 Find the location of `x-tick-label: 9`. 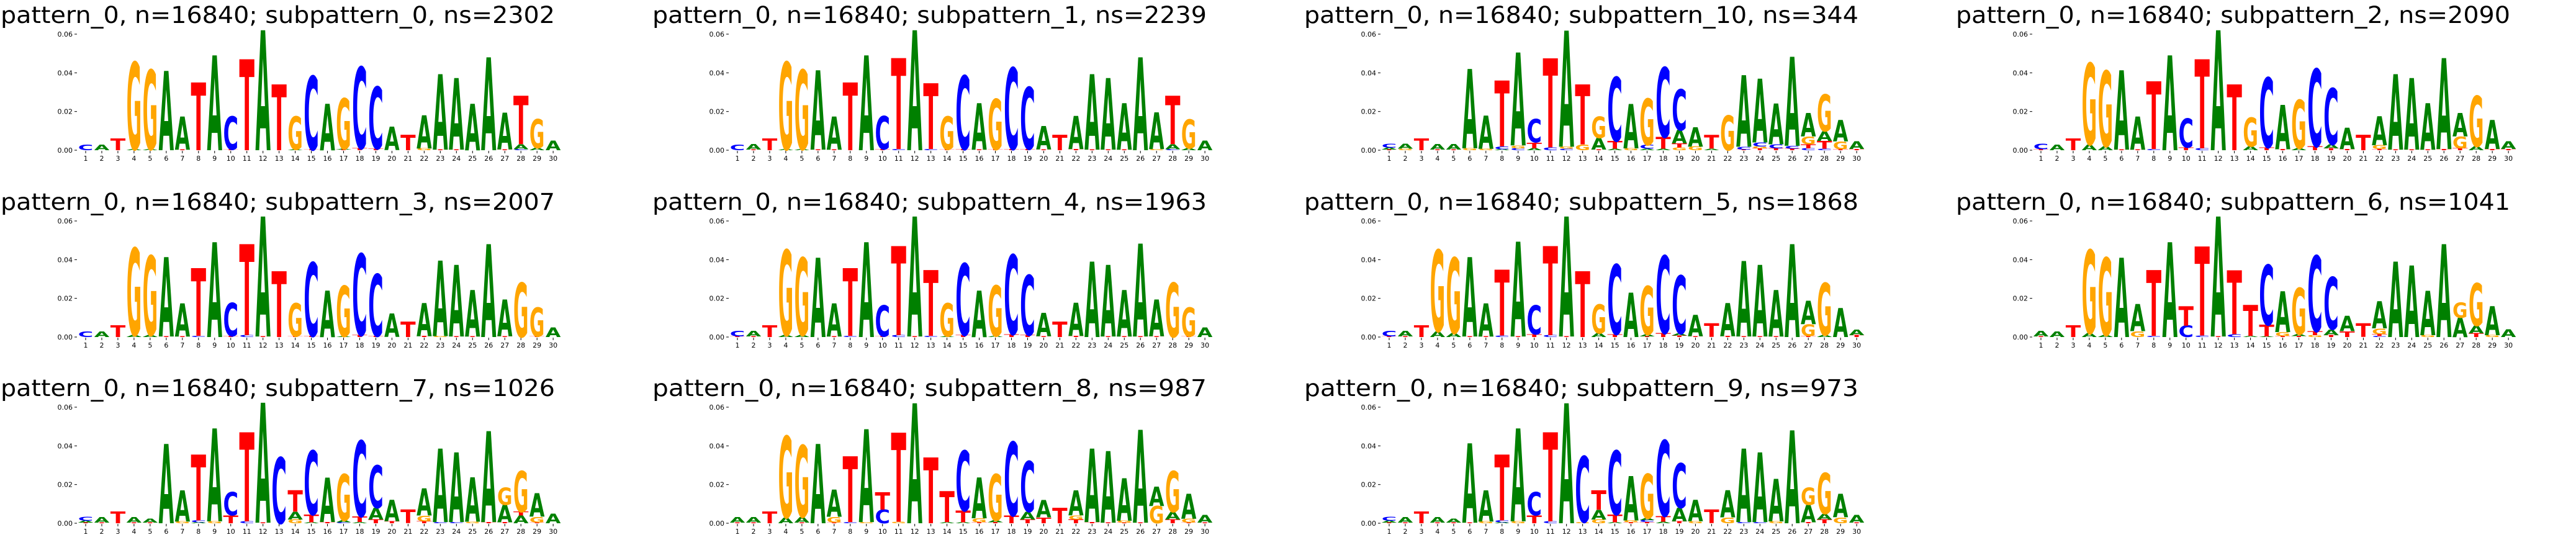

x-tick-label: 9 is located at coordinates (2170, 159).